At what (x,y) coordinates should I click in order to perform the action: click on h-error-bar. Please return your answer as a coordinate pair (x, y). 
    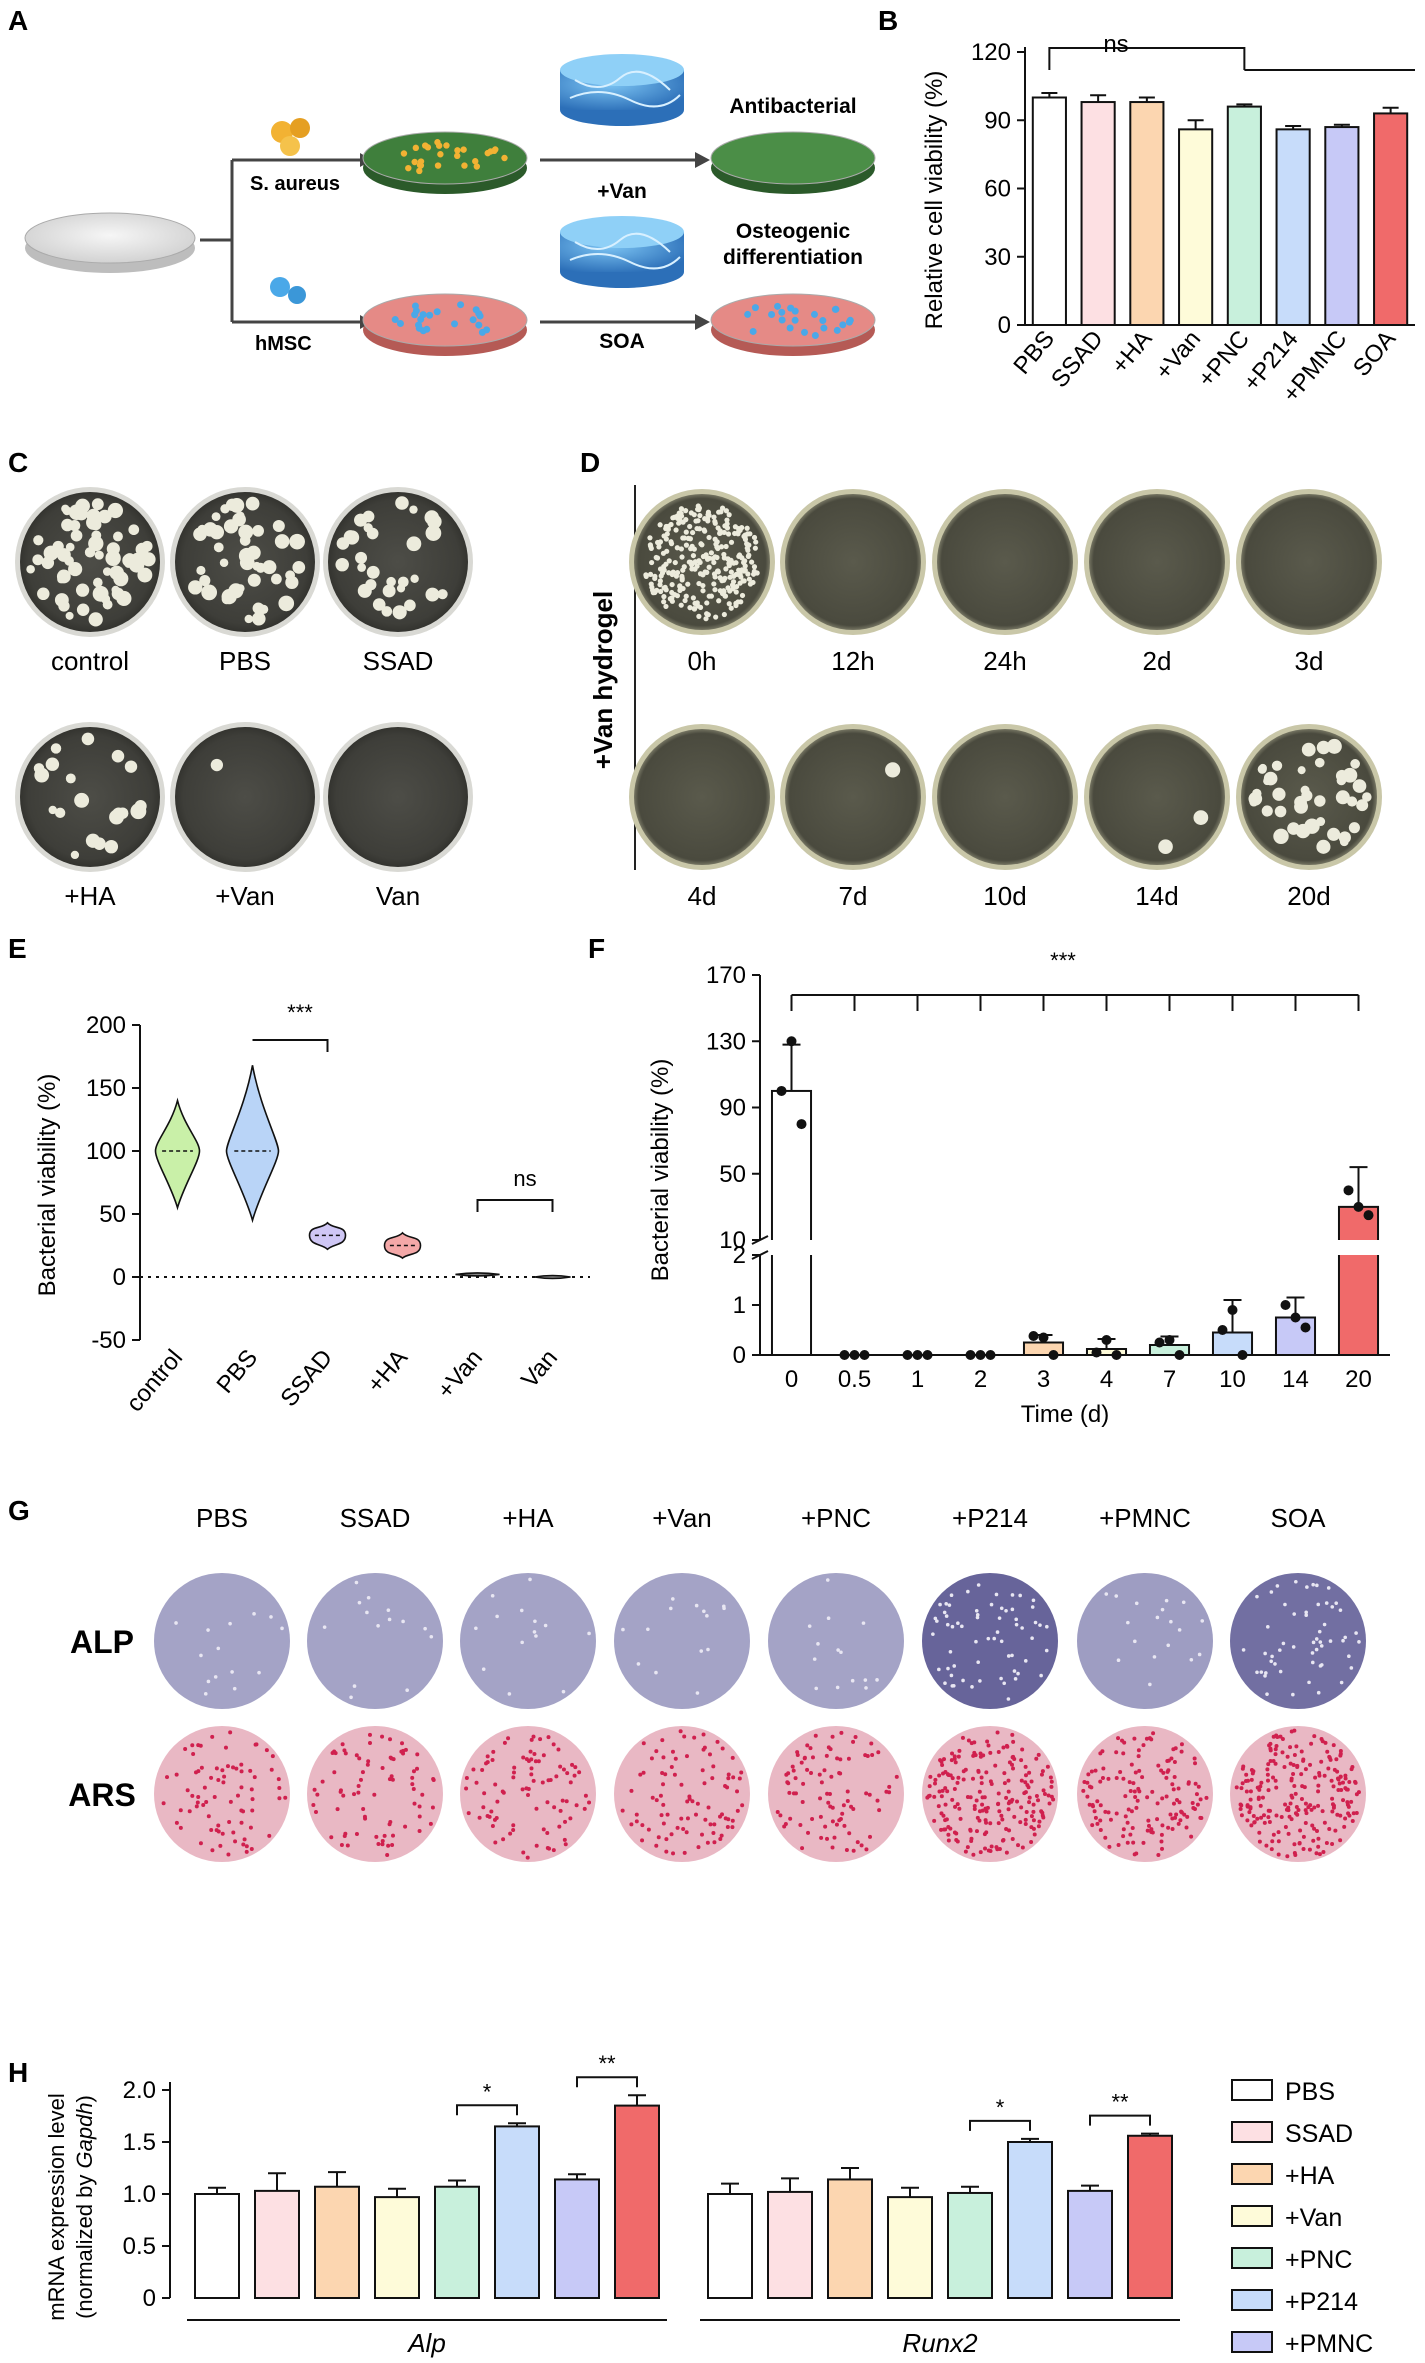
    Looking at the image, I should click on (970, 2189).